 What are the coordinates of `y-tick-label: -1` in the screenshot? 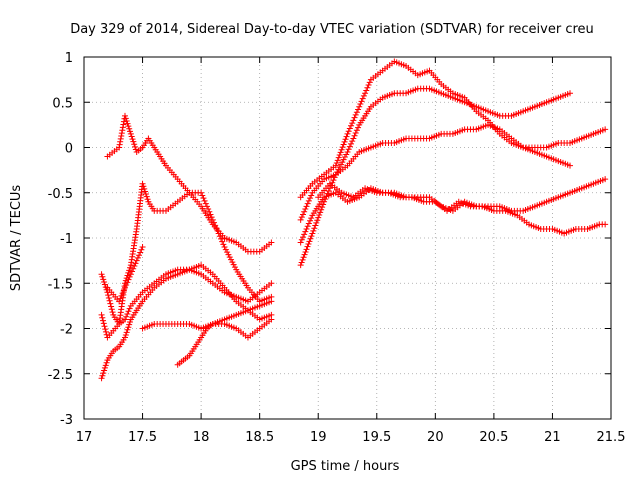 It's located at (66, 239).